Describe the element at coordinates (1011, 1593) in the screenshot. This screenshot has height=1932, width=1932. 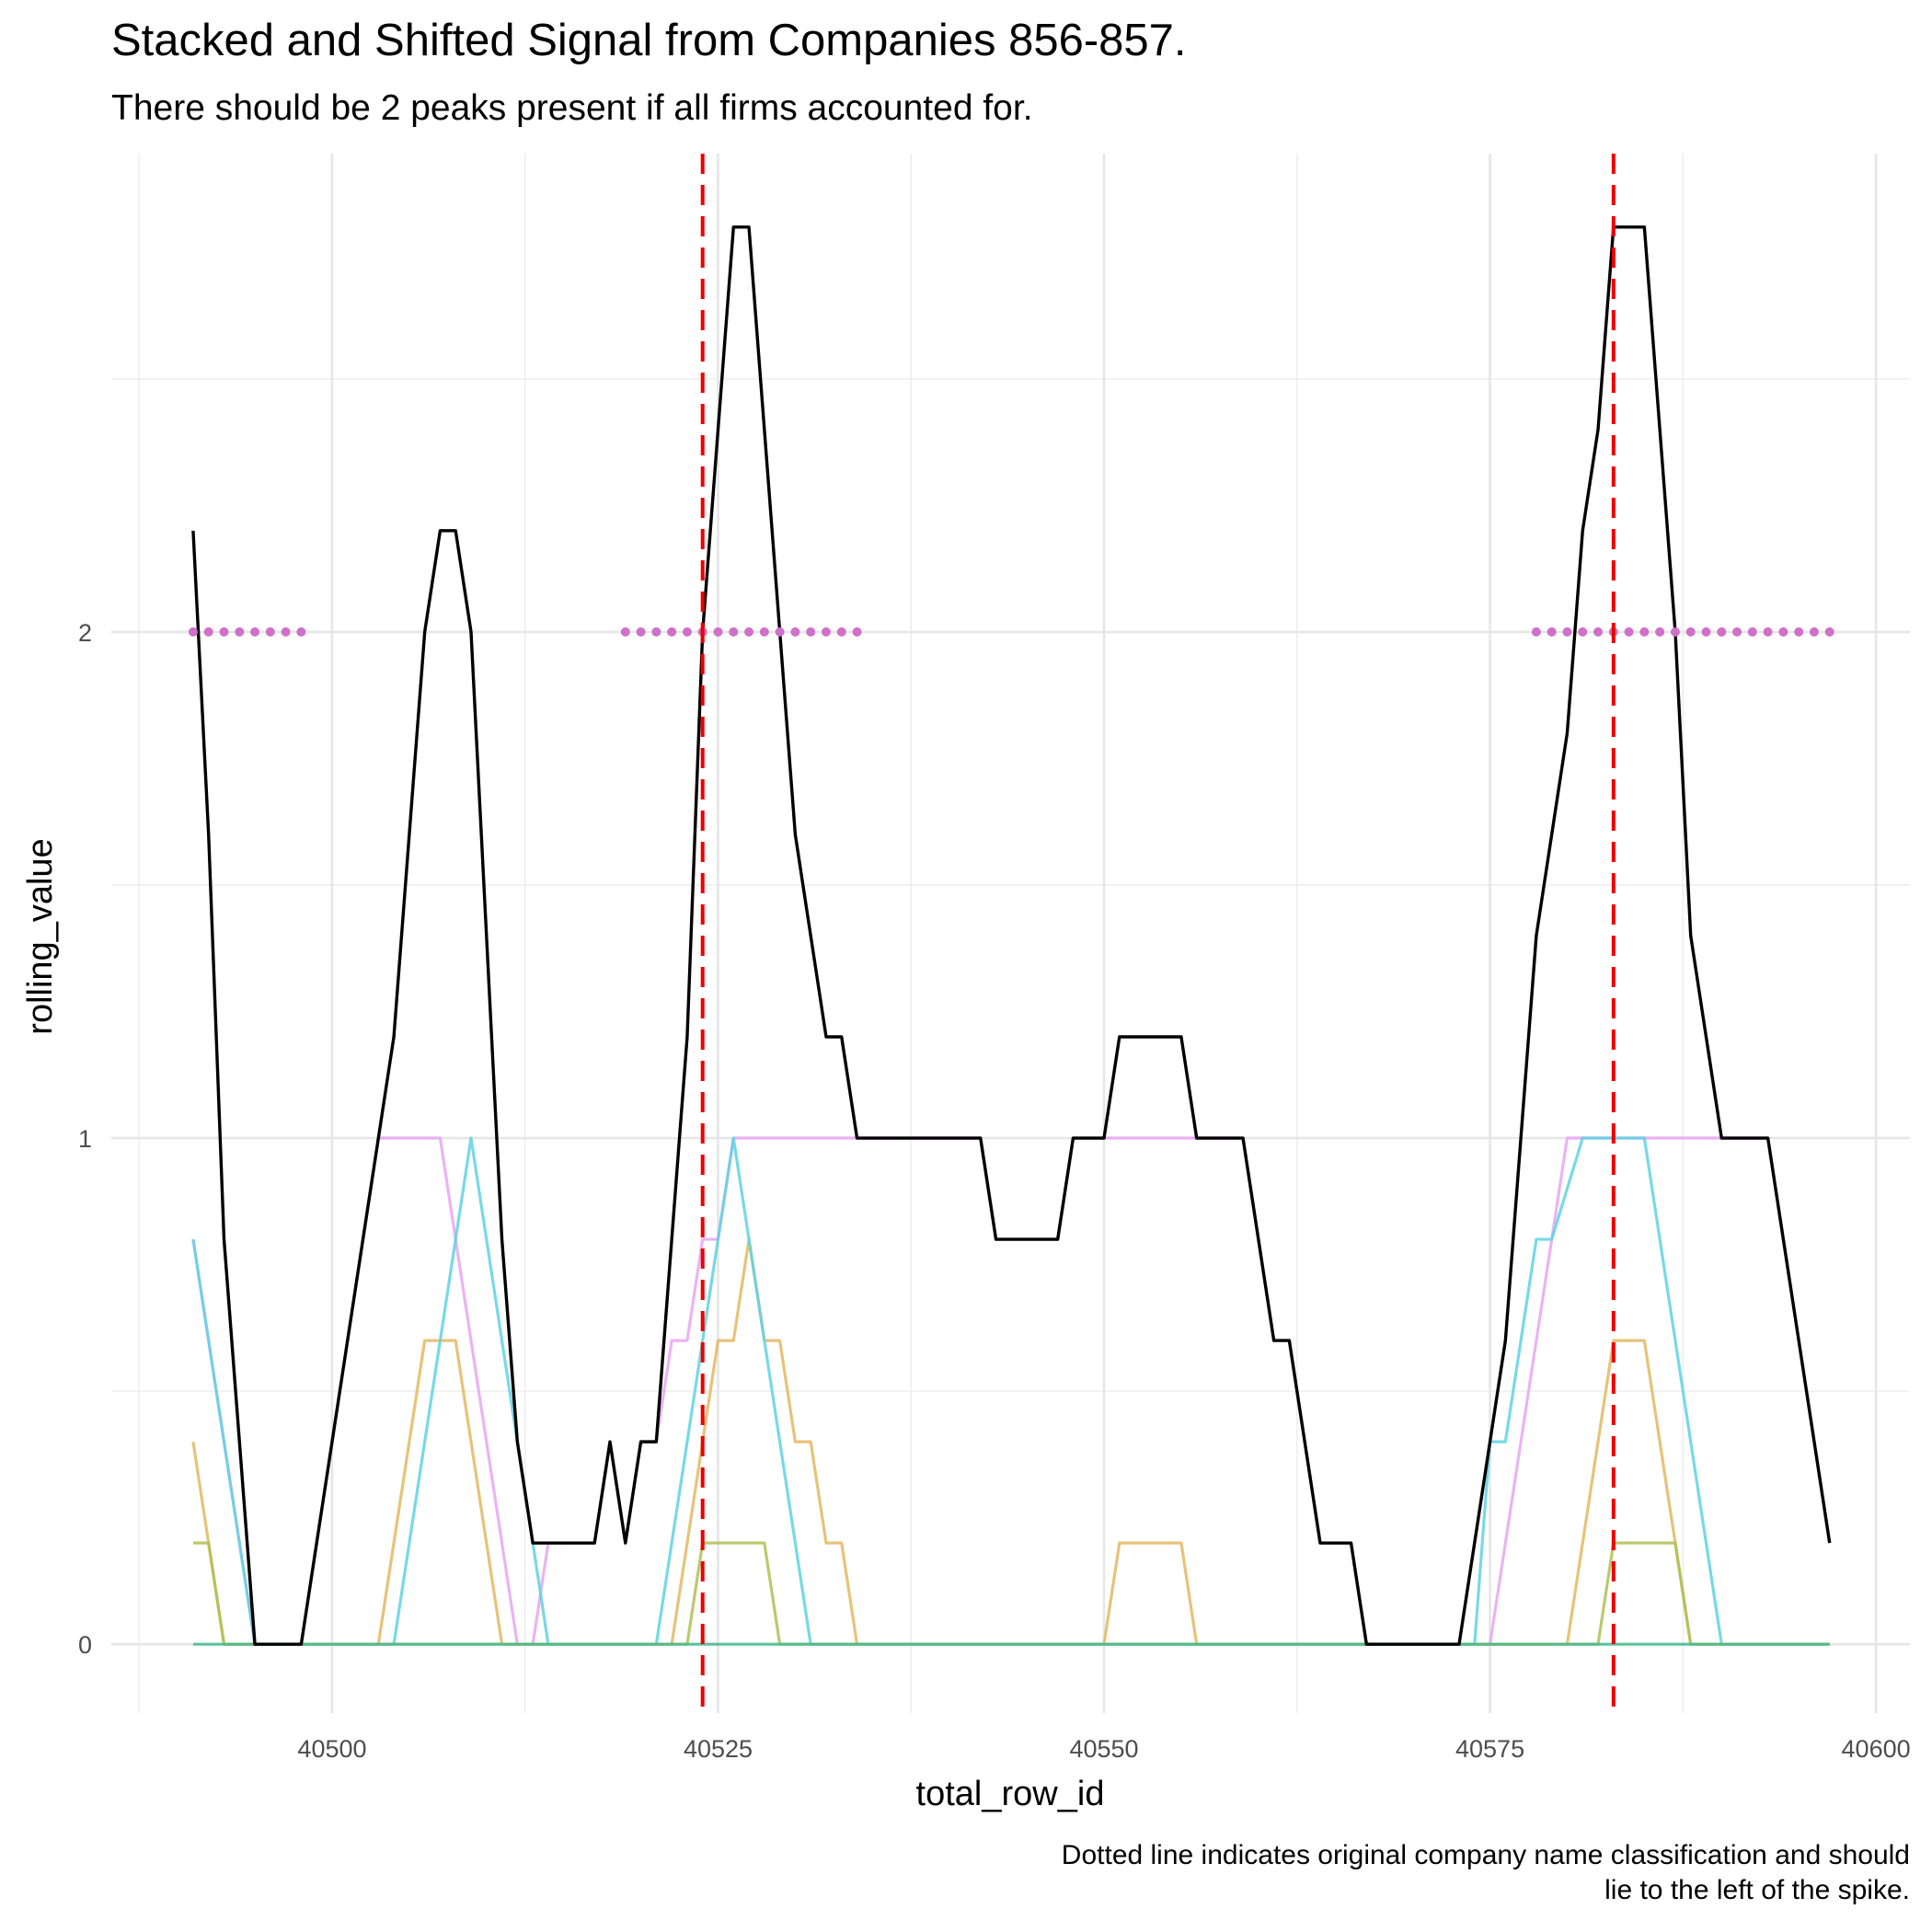
I see `series-line` at that location.